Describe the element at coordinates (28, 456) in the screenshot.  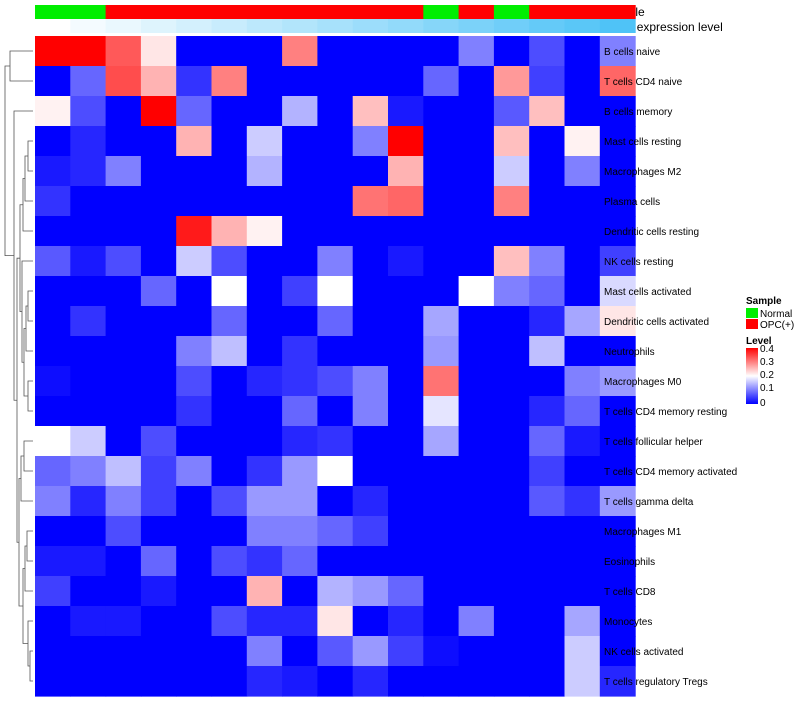
I see `dendrogram-branch` at that location.